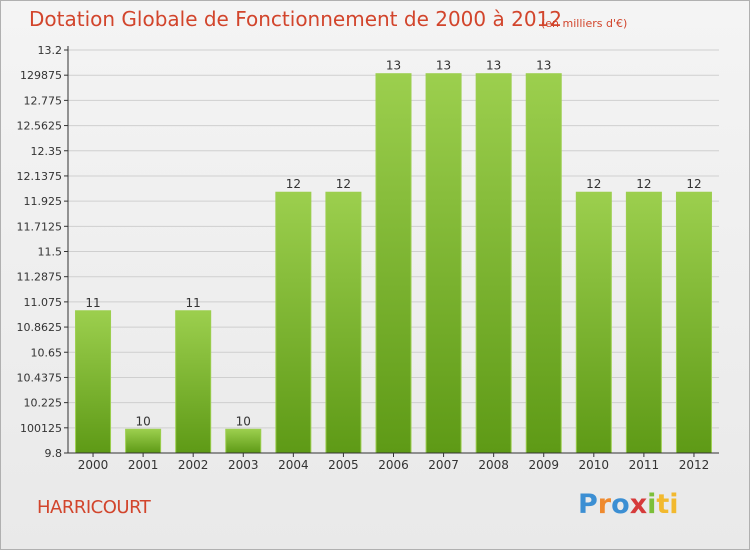 Image resolution: width=750 pixels, height=550 pixels. Describe the element at coordinates (41, 75) in the screenshot. I see `y-tick-label: 129875` at that location.